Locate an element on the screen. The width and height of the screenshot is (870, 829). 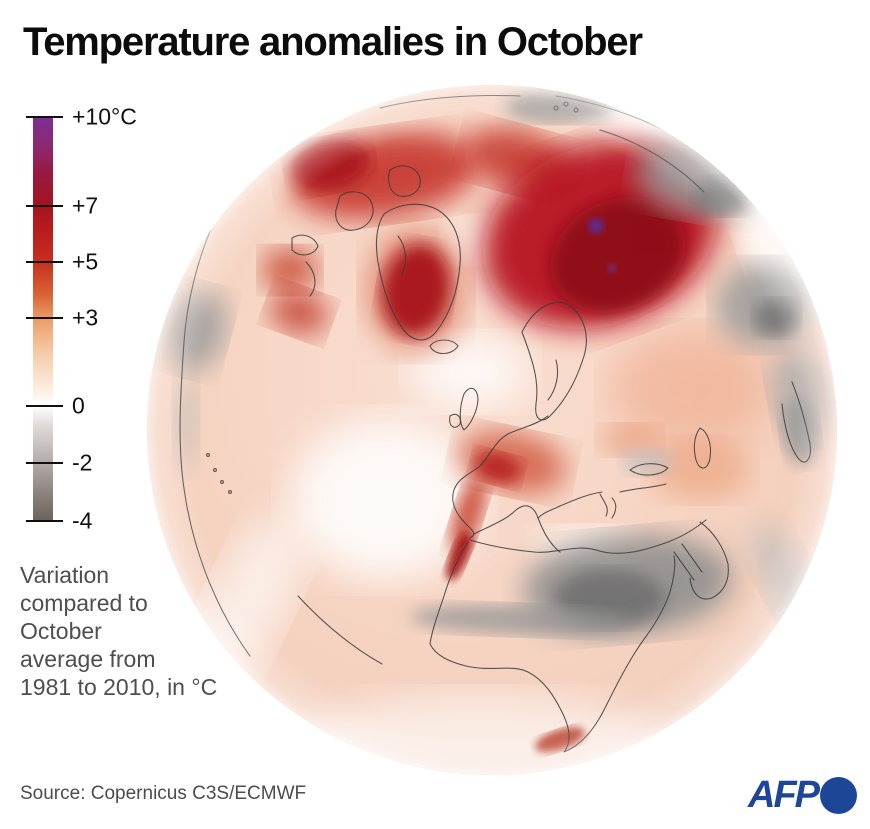
afp-logo: AFP is located at coordinates (802, 795).